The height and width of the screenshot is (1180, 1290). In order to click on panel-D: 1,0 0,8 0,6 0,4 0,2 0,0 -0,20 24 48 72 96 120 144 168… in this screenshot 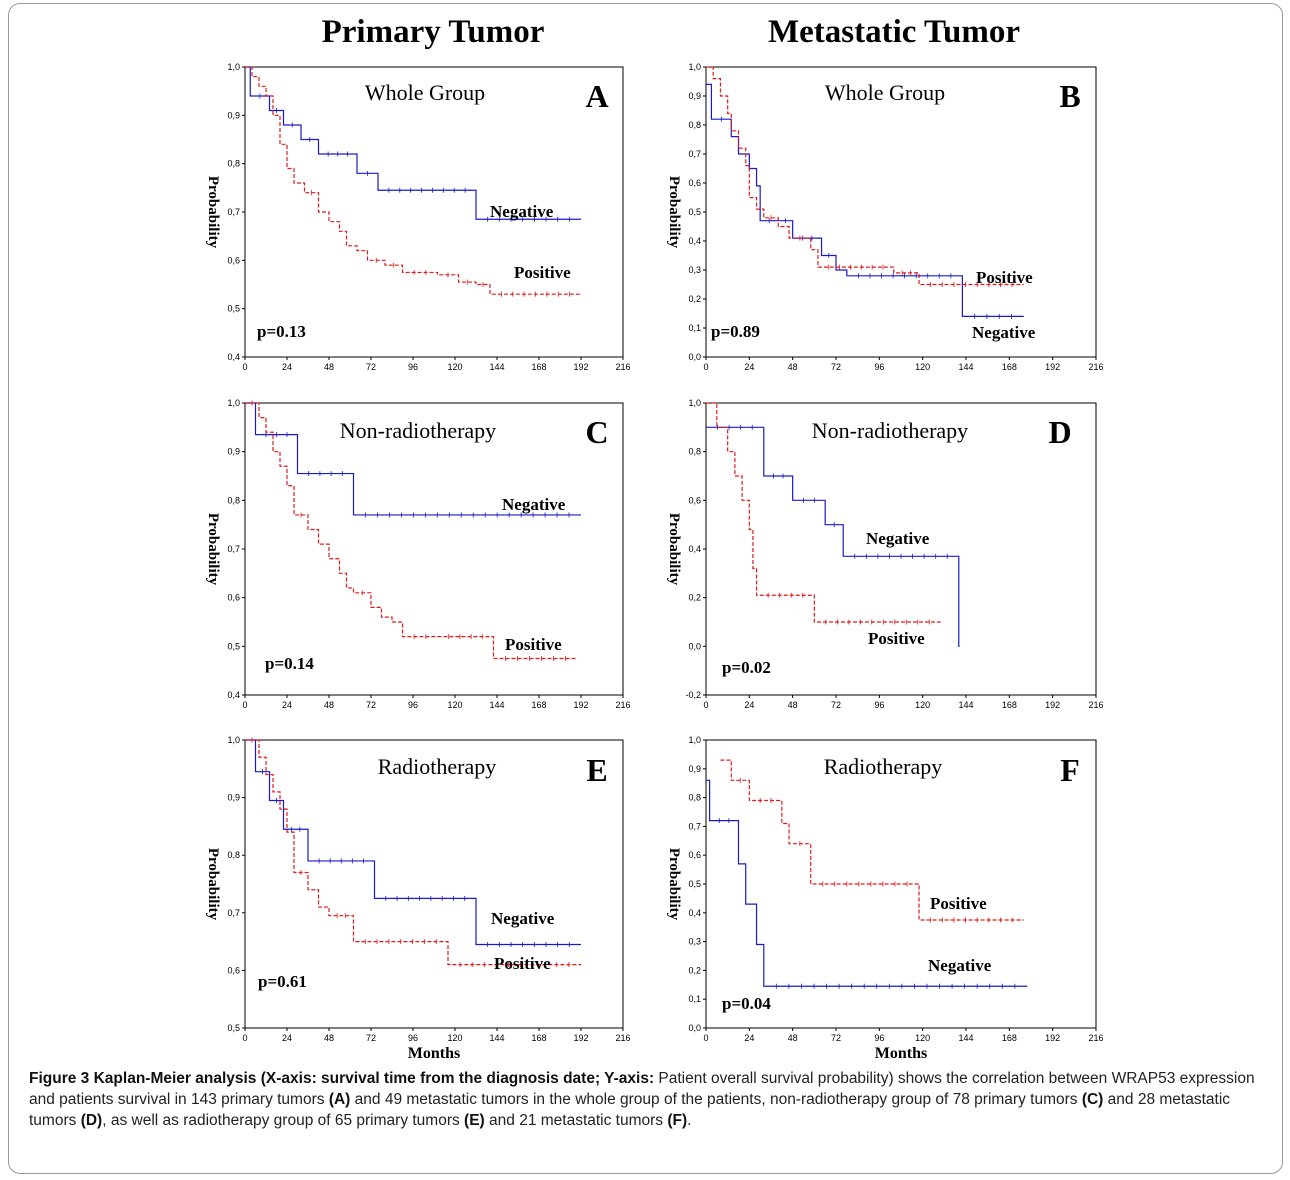, I will do `click(885, 554)`.